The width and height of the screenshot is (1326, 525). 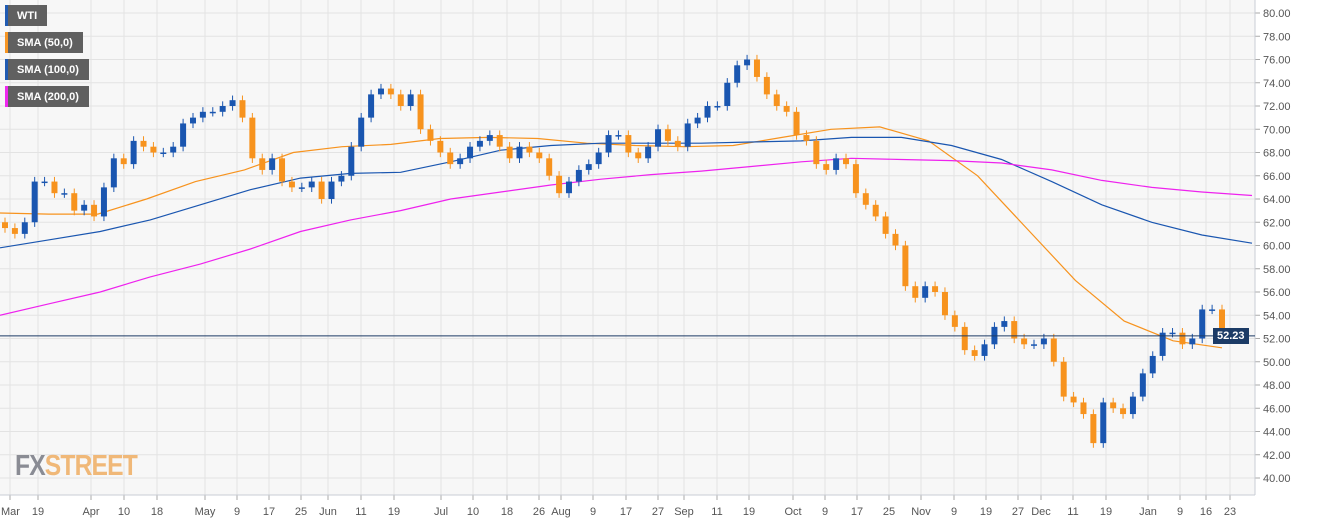 I want to click on x-tick-label: Oct, so click(x=792, y=512).